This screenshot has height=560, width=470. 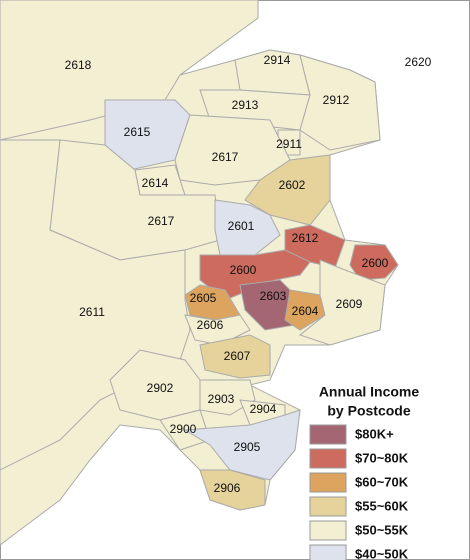 I want to click on region-label: 2618, so click(x=78, y=65).